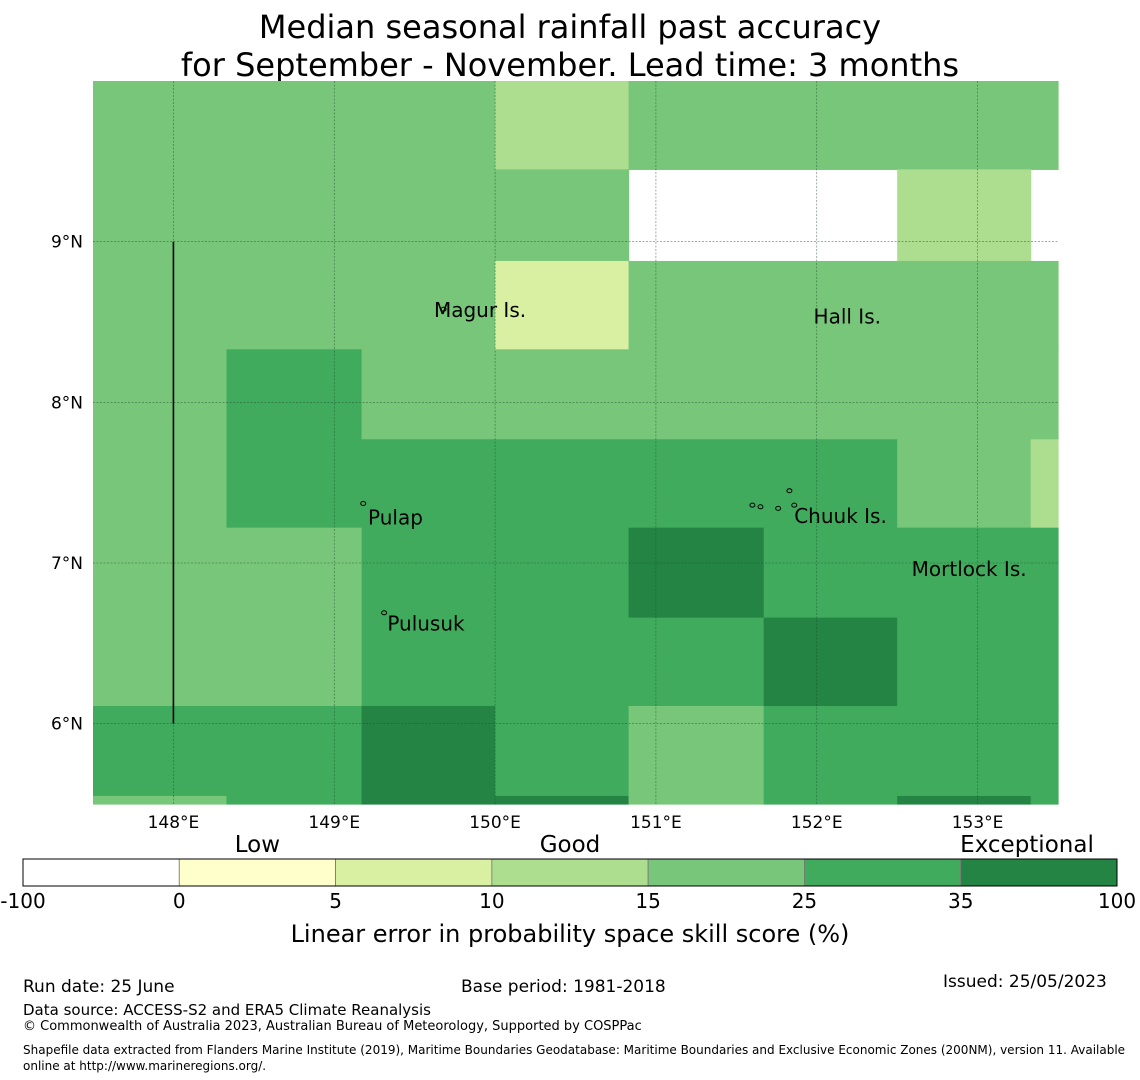 This screenshot has width=1140, height=1080. Describe the element at coordinates (570, 845) in the screenshot. I see `colorbar-category-label: Good` at that location.